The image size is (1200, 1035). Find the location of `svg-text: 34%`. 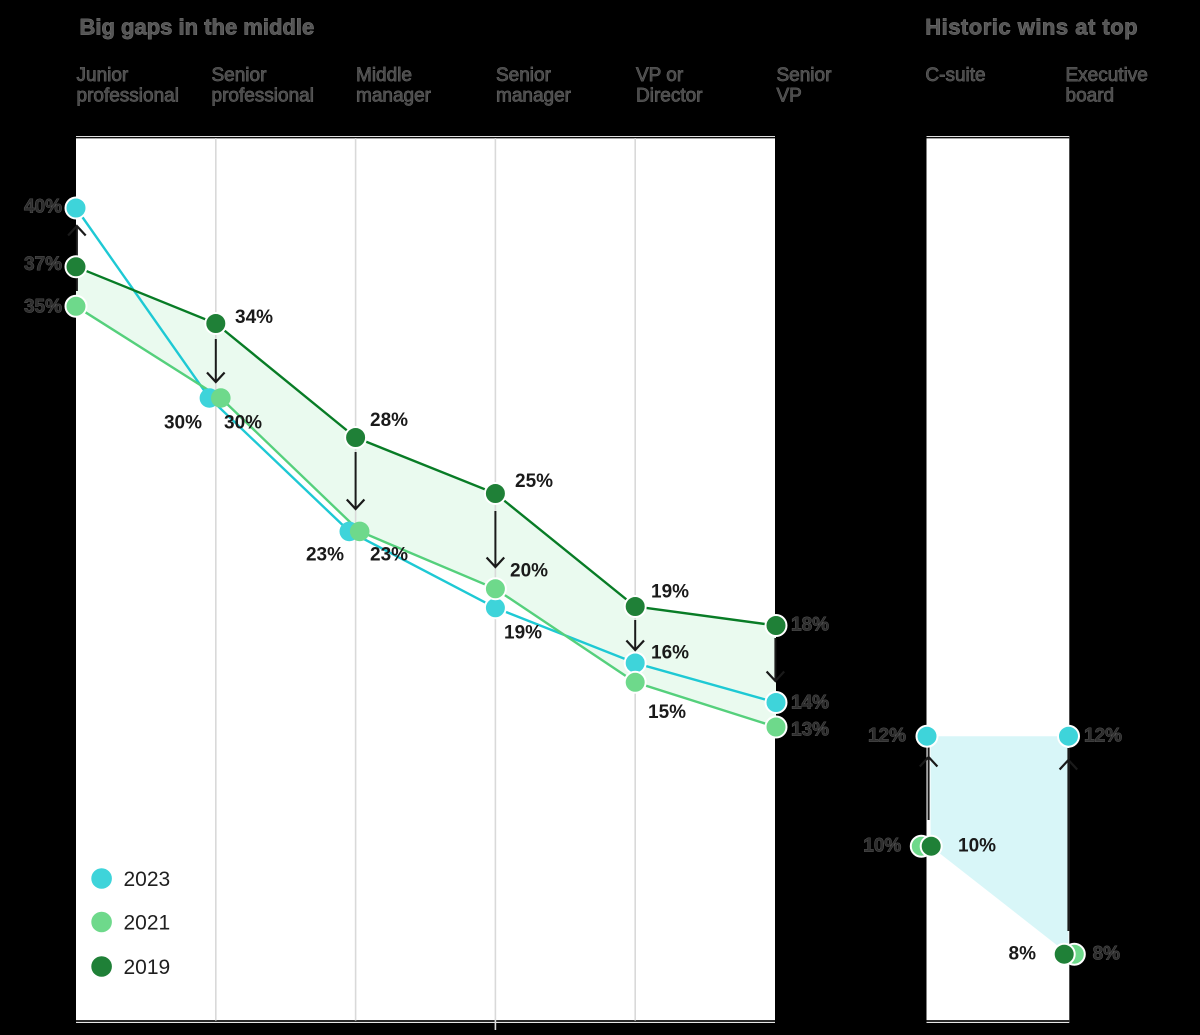

svg-text: 34% is located at coordinates (254, 317).